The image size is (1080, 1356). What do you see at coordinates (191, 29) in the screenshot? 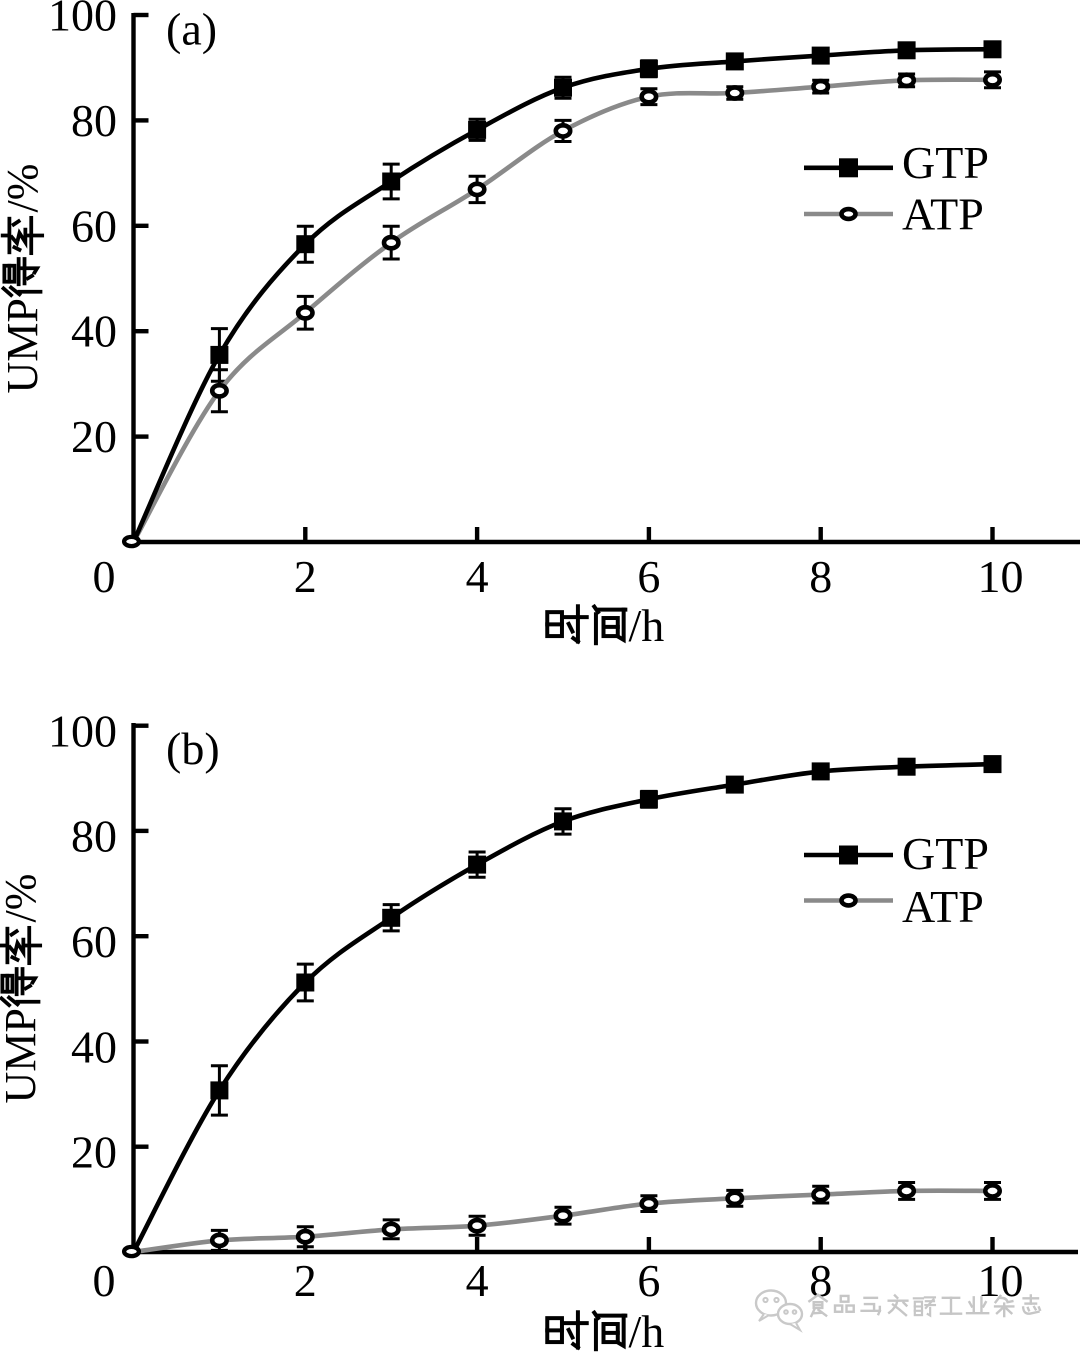
I see `svg-text: (a)` at bounding box center [191, 29].